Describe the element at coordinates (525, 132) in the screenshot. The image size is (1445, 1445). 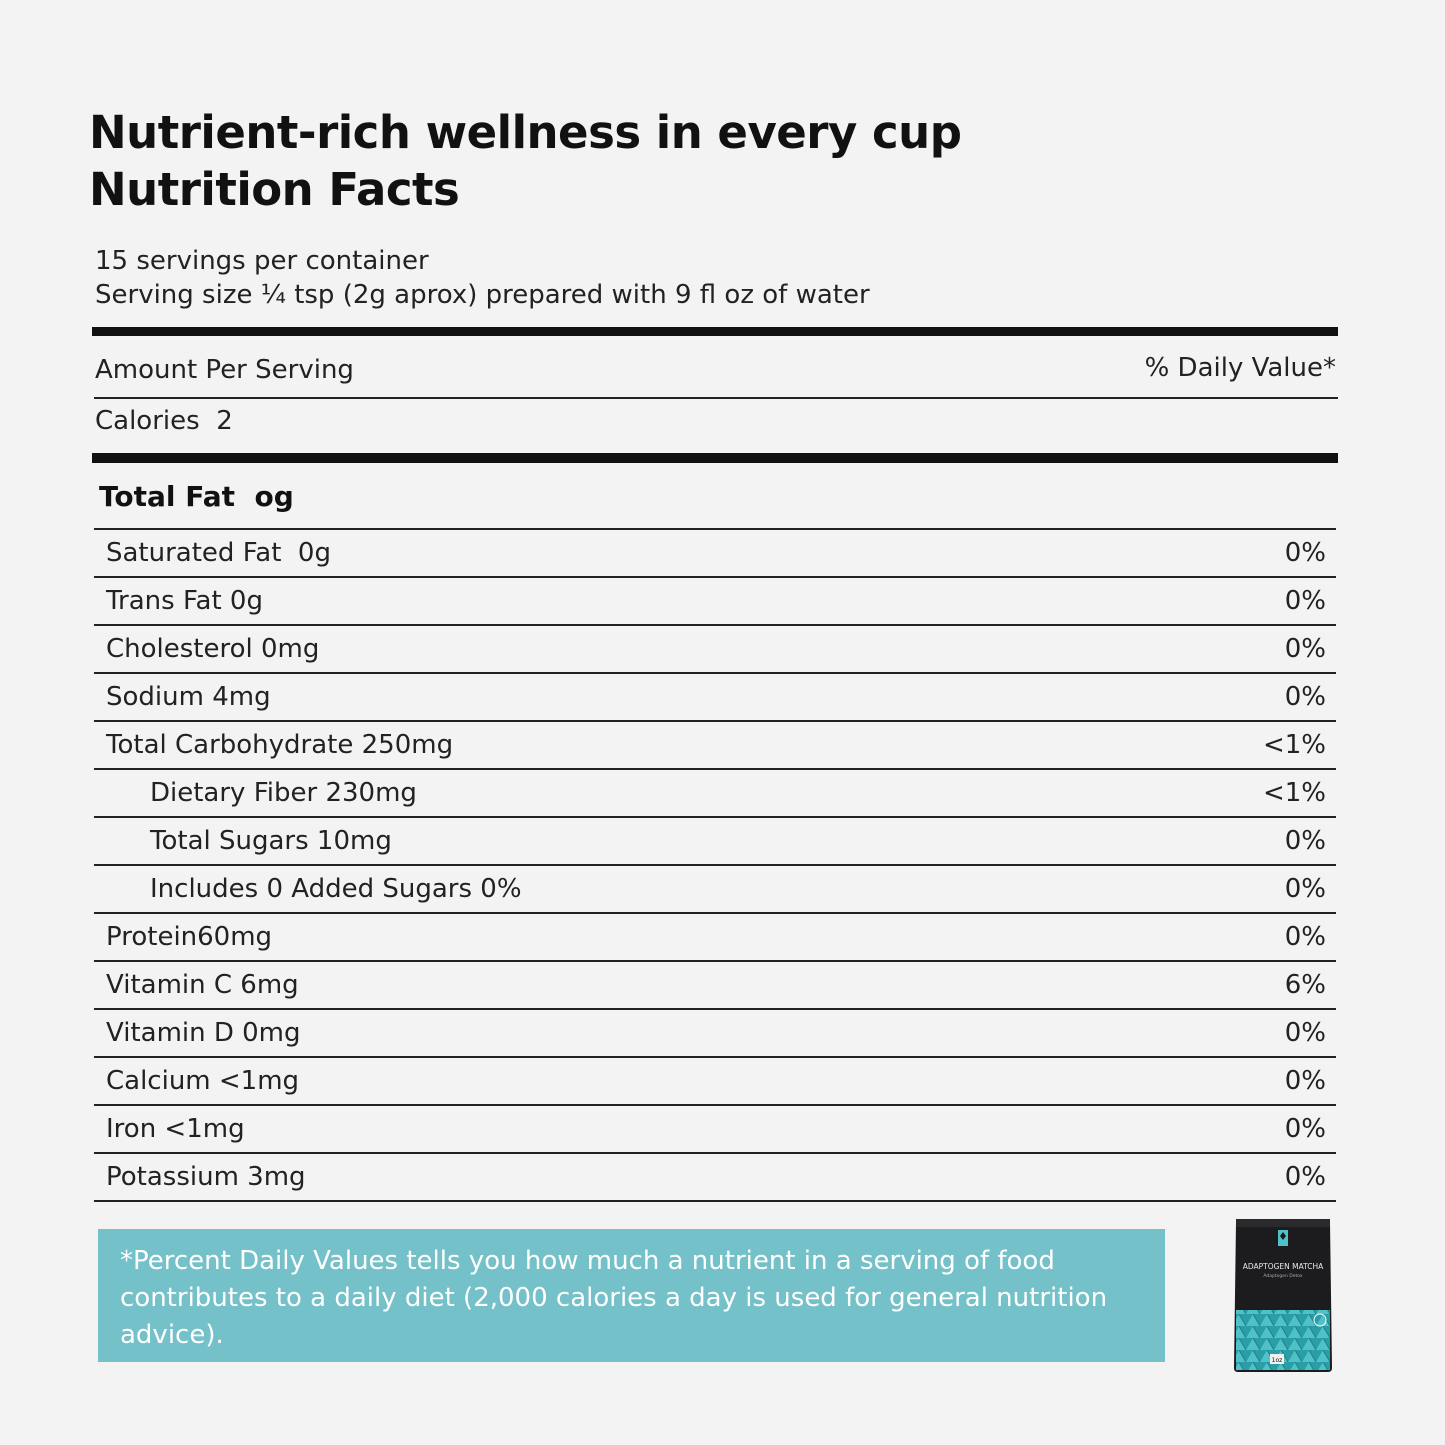
I see `title-line-1: Nutrient-rich wellness in every cup` at that location.